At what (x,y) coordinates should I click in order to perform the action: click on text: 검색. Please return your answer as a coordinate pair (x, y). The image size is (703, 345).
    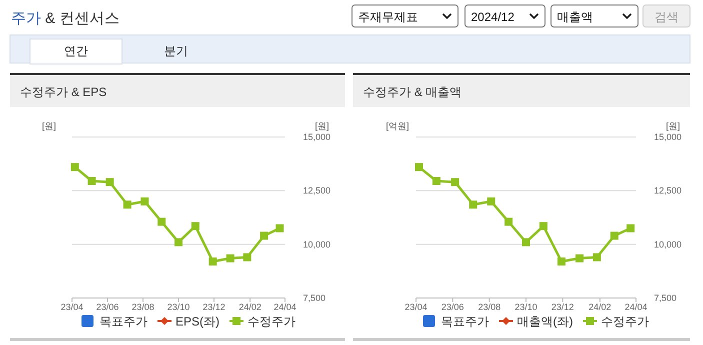
    Looking at the image, I should click on (666, 17).